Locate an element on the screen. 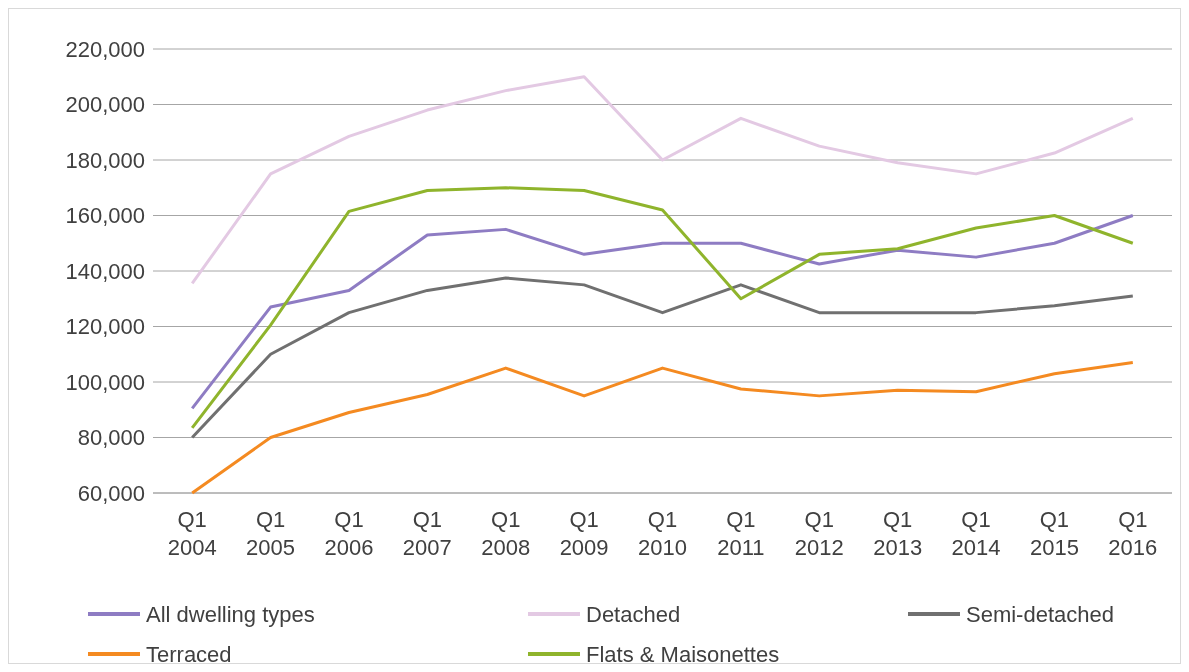 The height and width of the screenshot is (672, 1189). y-tick-label: 60,000 is located at coordinates (111, 493).